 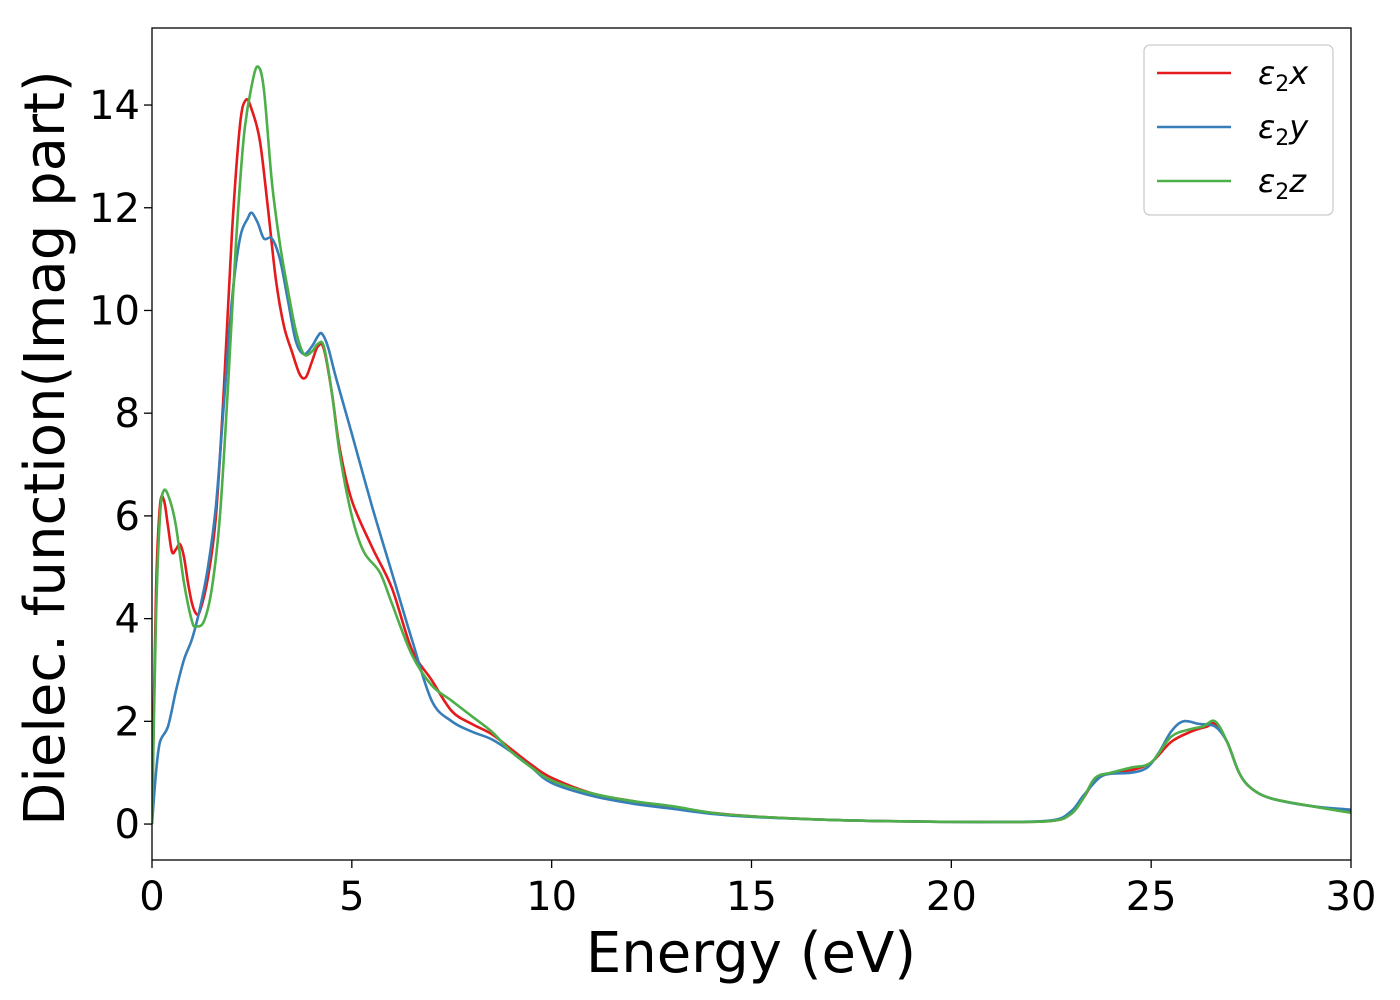 What do you see at coordinates (1151, 897) in the screenshot?
I see `x-tick-label: 25` at bounding box center [1151, 897].